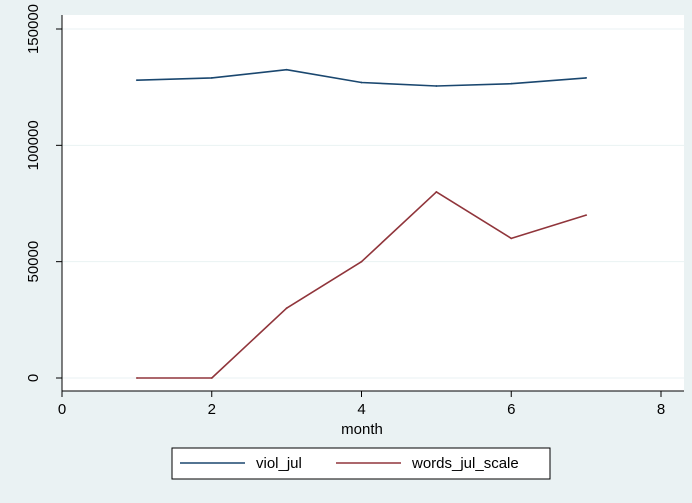 This screenshot has height=503, width=692. Describe the element at coordinates (212, 409) in the screenshot. I see `x-tick-label: 2` at that location.